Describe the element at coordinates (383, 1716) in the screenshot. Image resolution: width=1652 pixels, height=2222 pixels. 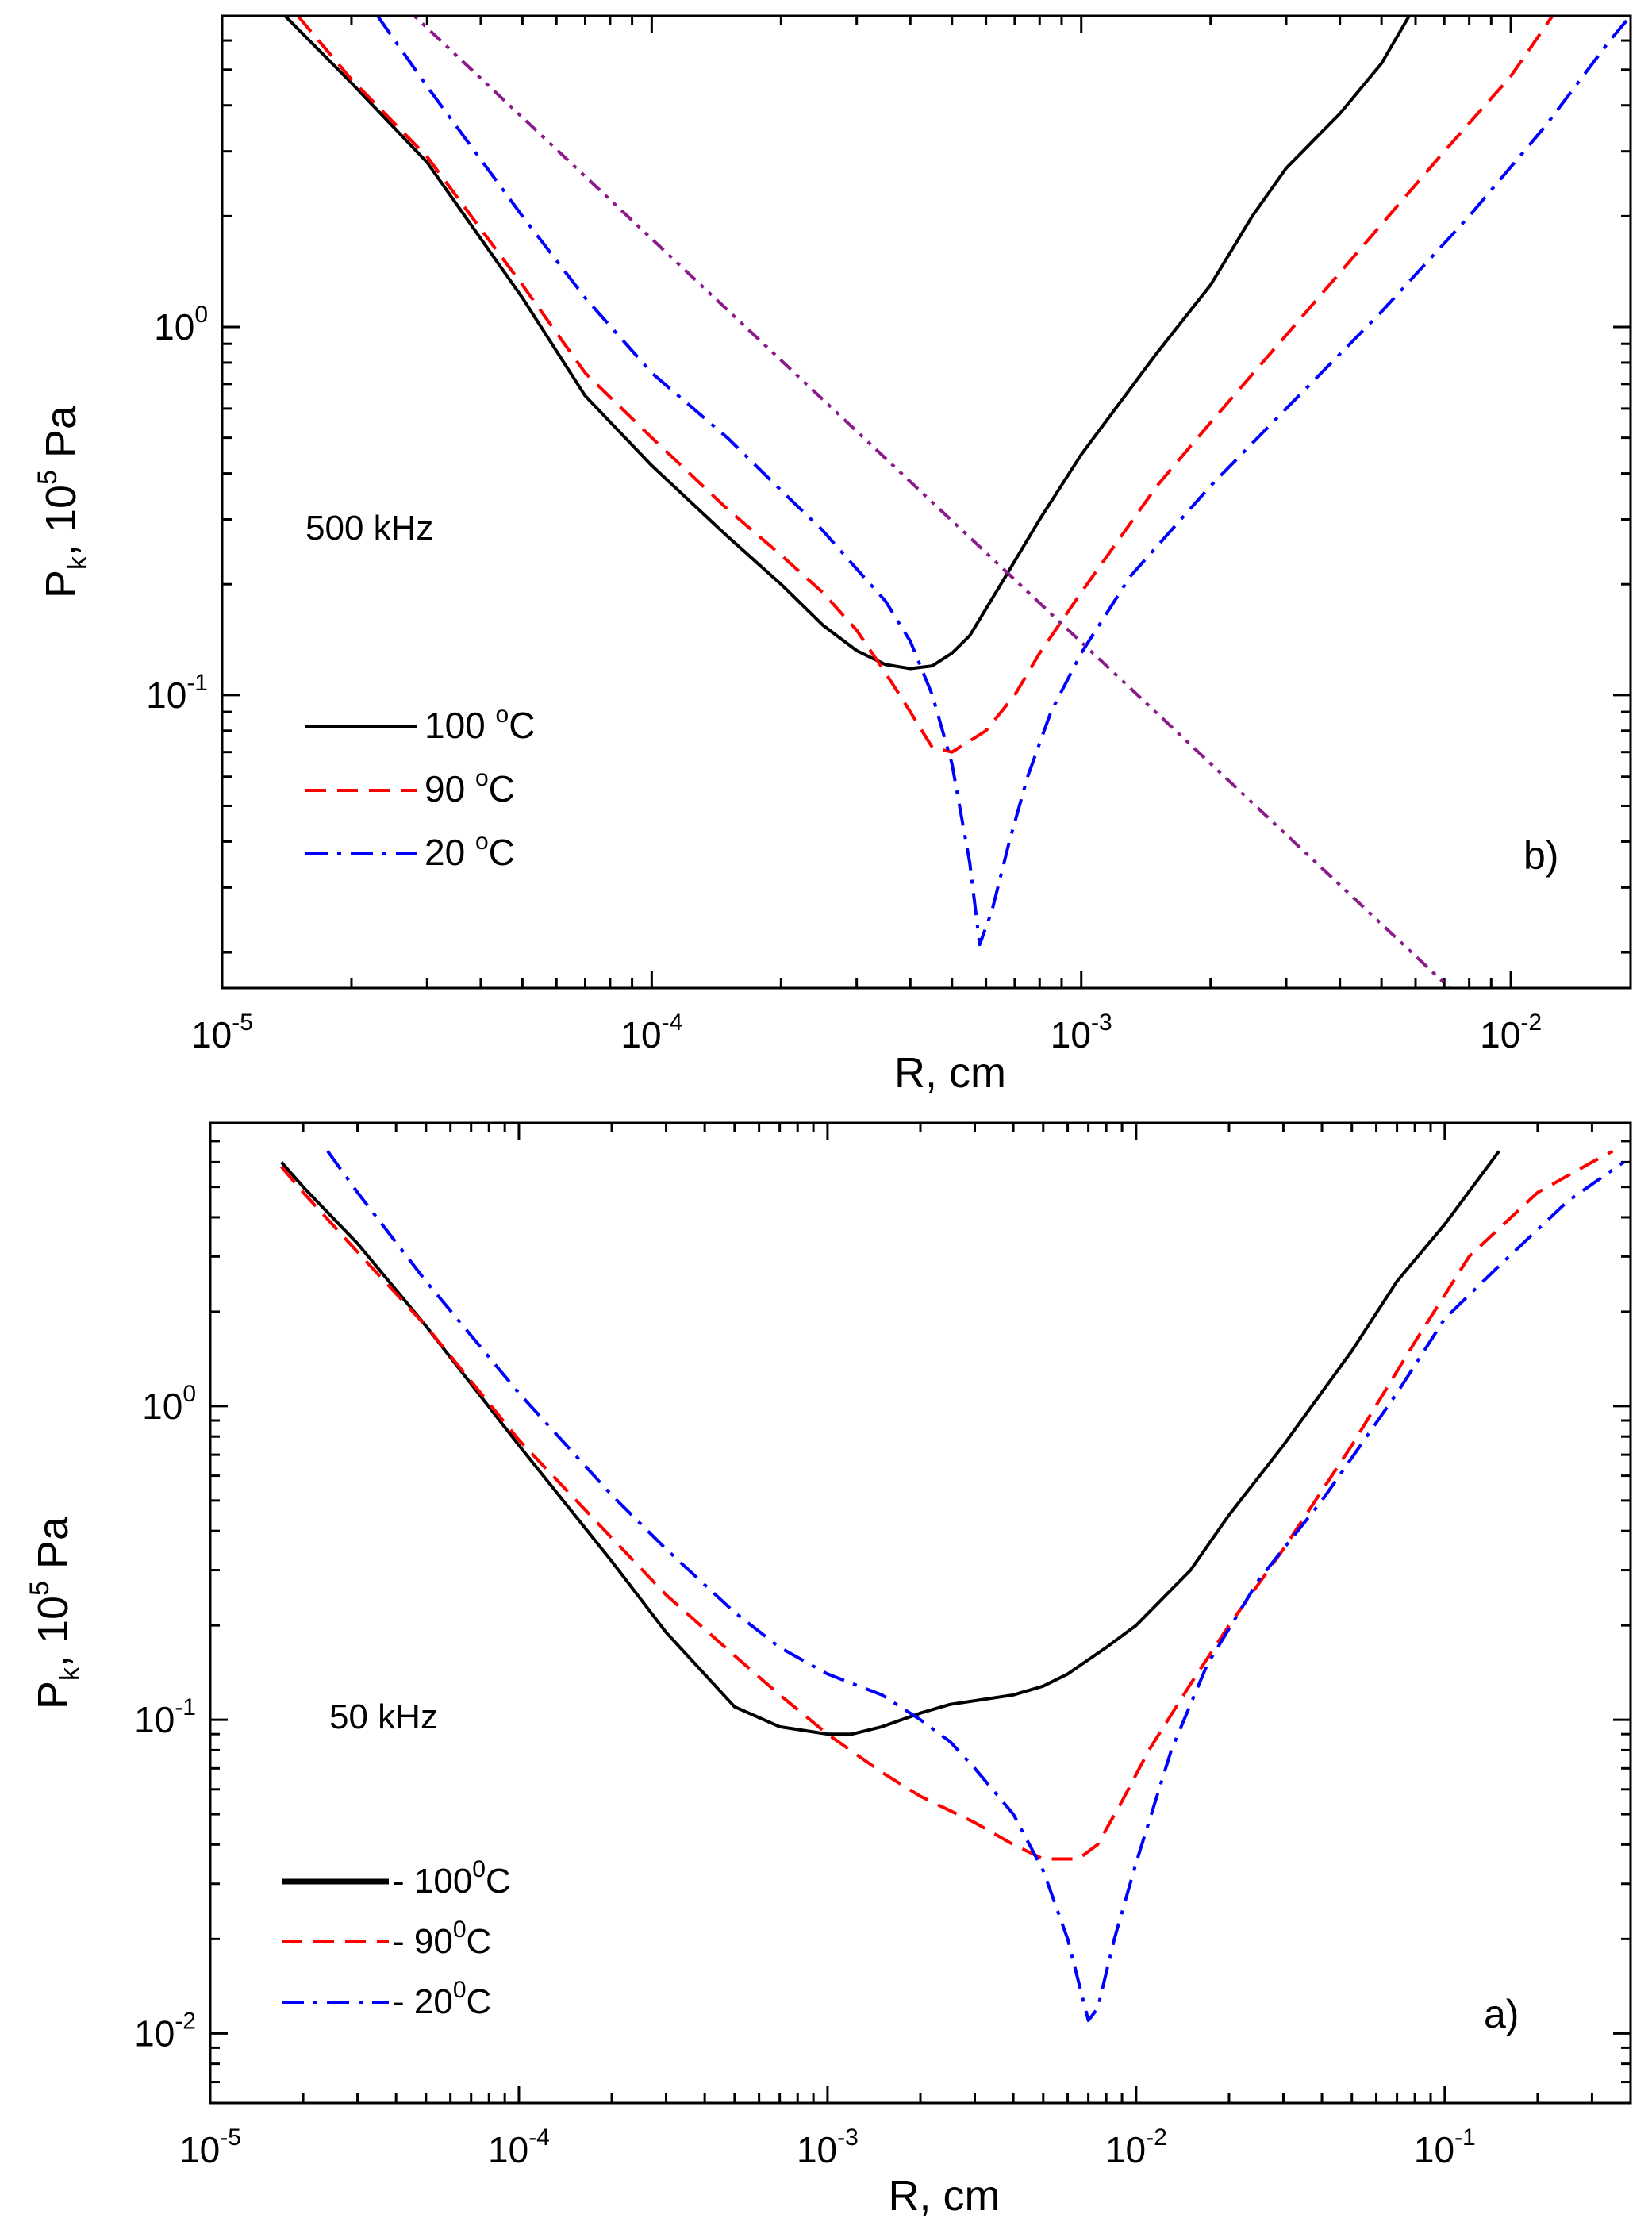
I see `frequency-annotation: 50 kHz` at that location.